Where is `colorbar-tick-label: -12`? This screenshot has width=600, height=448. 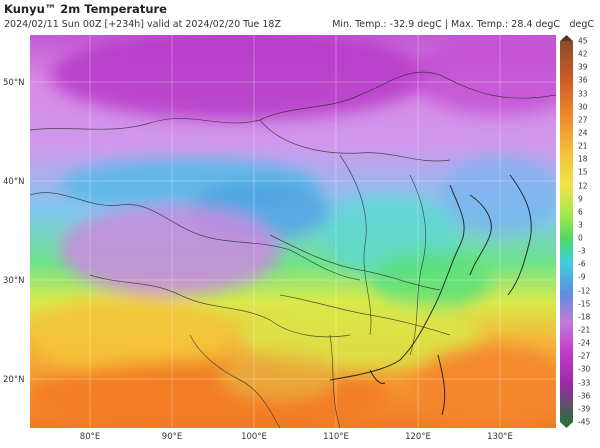 colorbar-tick-label: -12 is located at coordinates (584, 291).